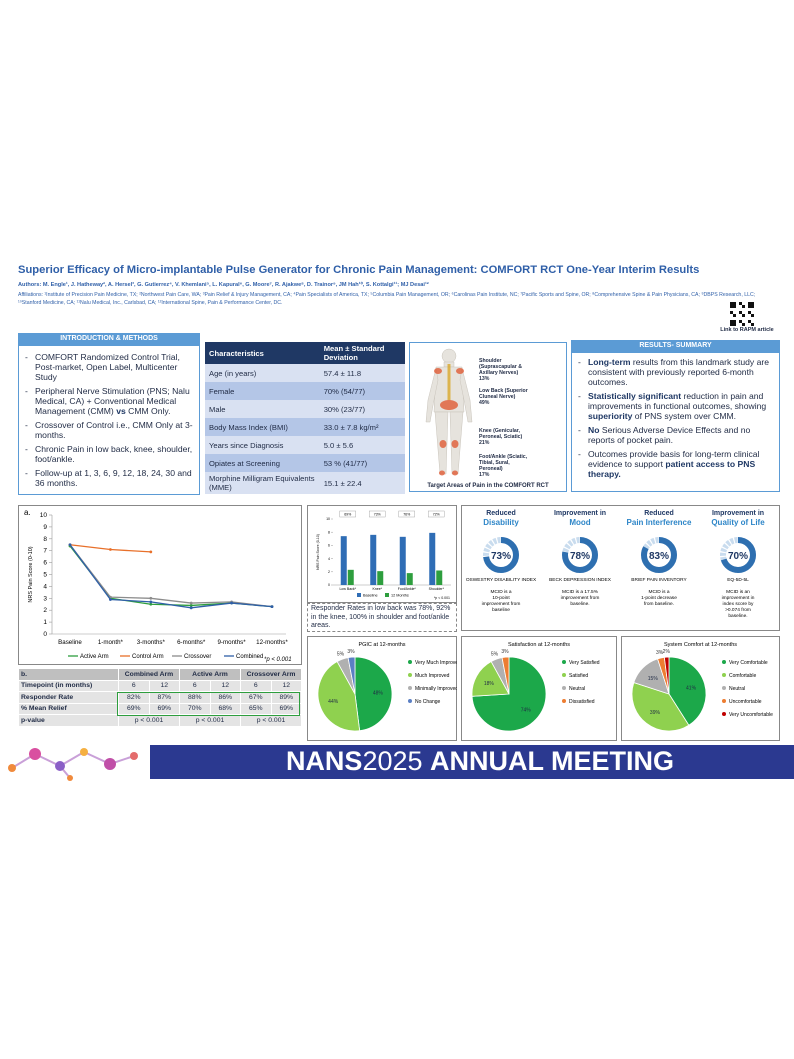 Image resolution: width=794 pixels, height=1059 pixels. Describe the element at coordinates (45, 610) in the screenshot. I see `y-tick-label: 2` at that location.